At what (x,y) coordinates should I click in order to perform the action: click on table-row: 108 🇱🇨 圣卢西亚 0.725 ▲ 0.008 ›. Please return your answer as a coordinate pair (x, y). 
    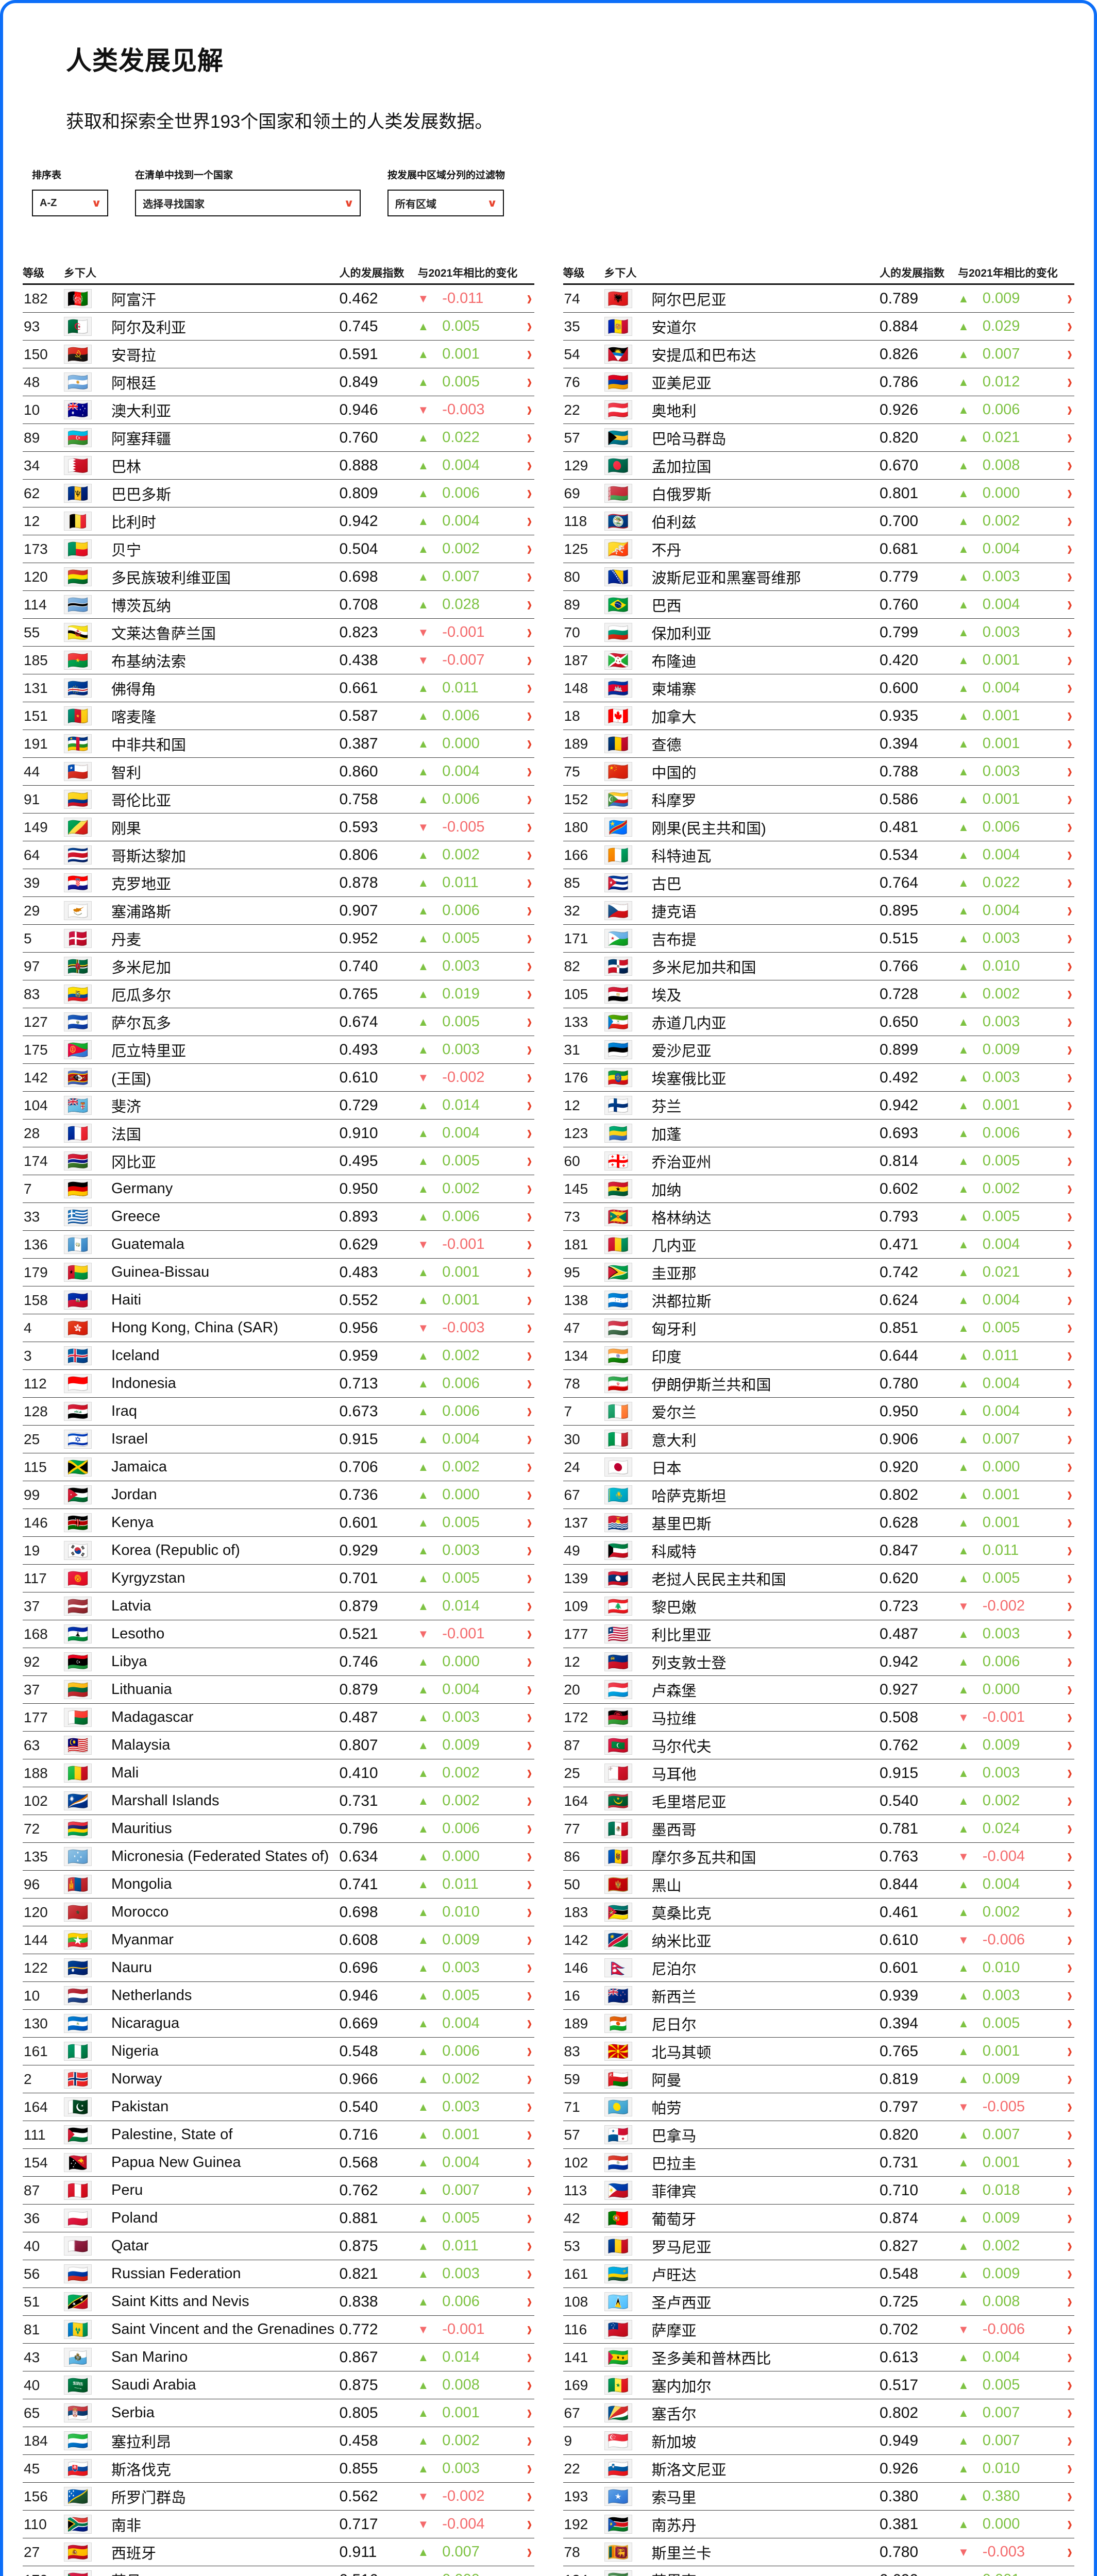
    Looking at the image, I should click on (818, 2302).